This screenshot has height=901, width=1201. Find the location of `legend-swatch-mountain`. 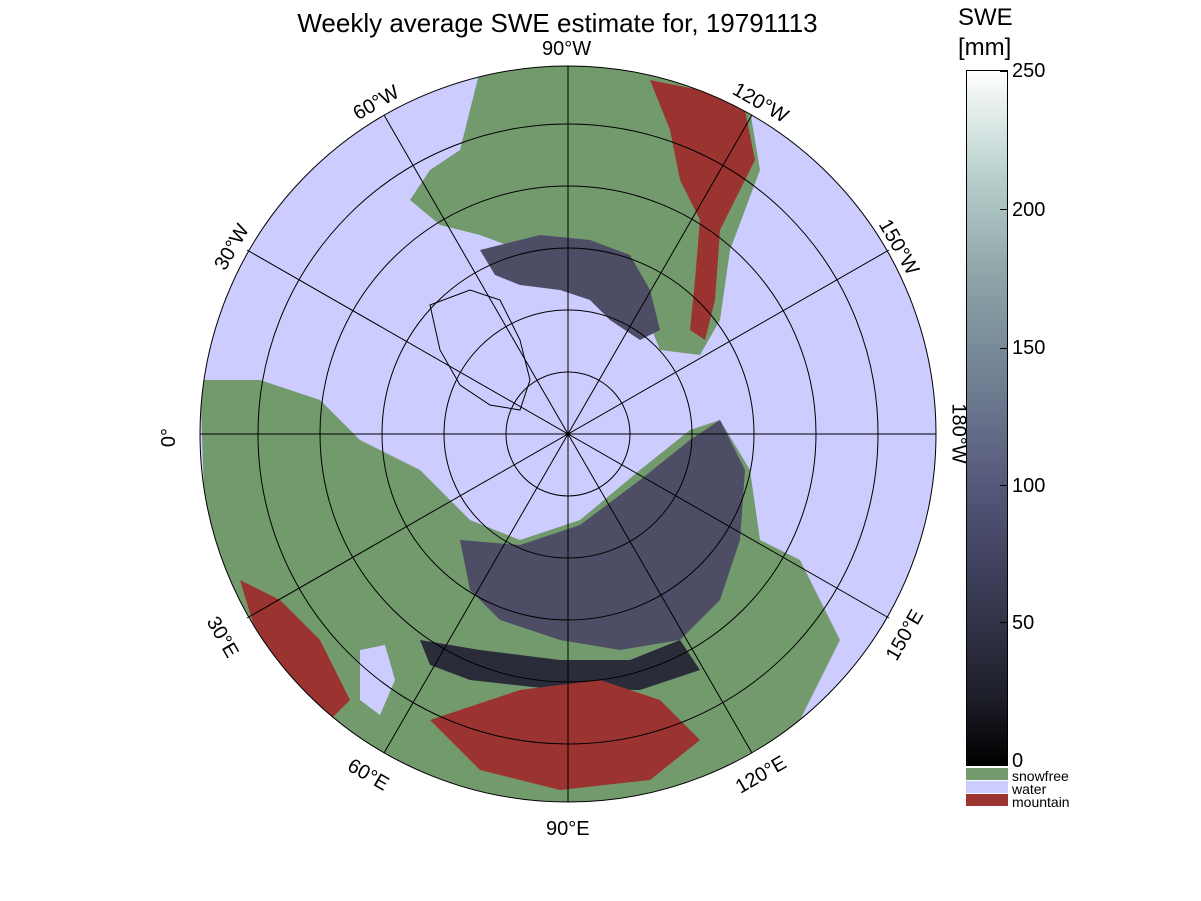

legend-swatch-mountain is located at coordinates (987, 800).